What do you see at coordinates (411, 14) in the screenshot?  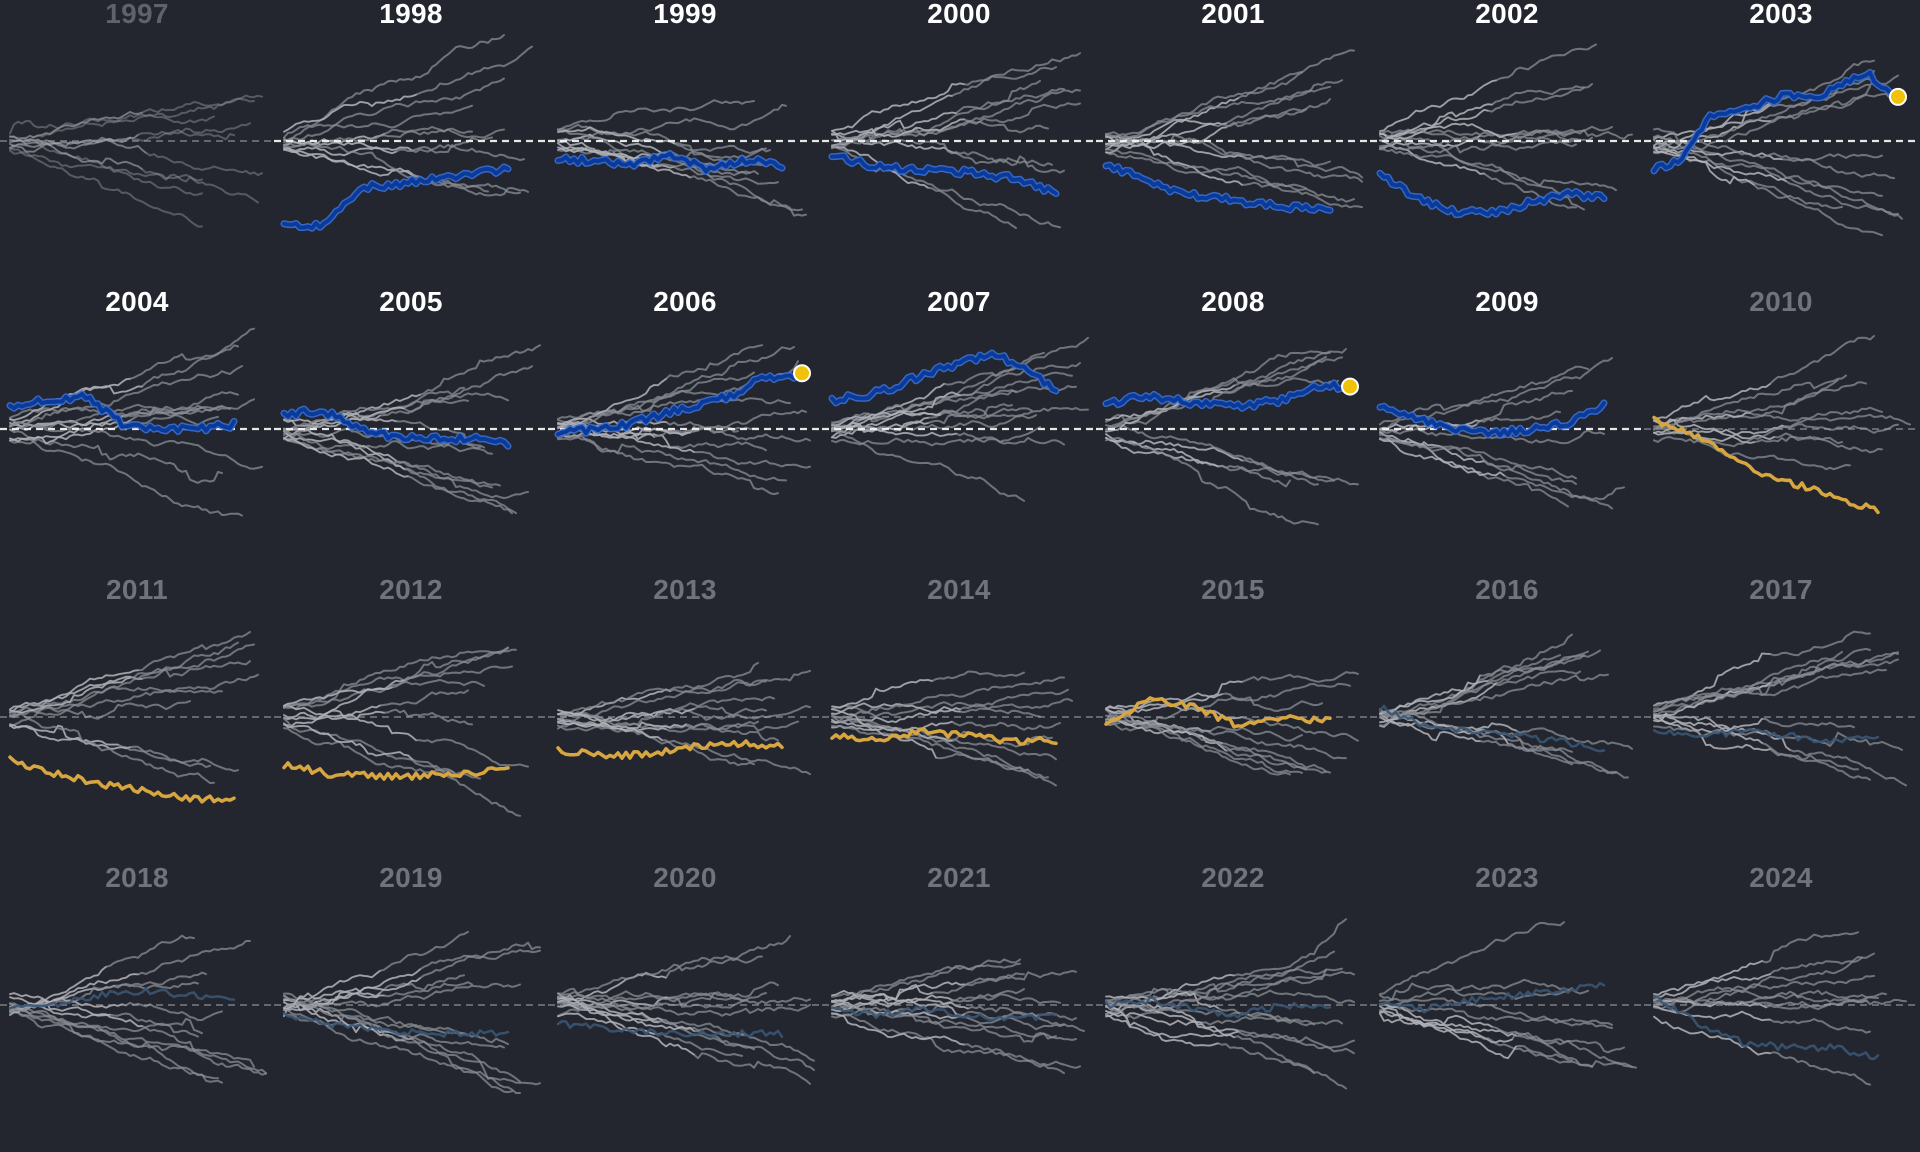 I see `year-label: 1998` at bounding box center [411, 14].